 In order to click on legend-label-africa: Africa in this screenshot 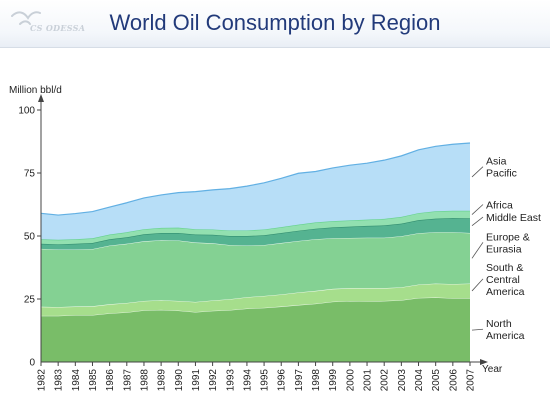, I will do `click(499, 206)`.